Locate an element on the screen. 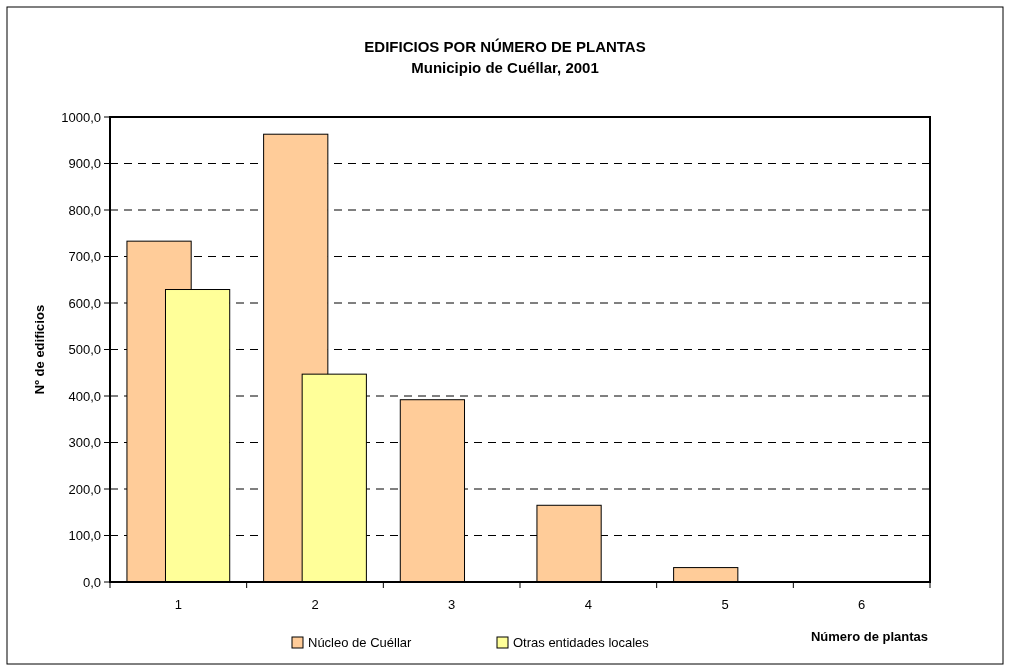 The height and width of the screenshot is (669, 1010). x-tick-label: 5 is located at coordinates (725, 604).